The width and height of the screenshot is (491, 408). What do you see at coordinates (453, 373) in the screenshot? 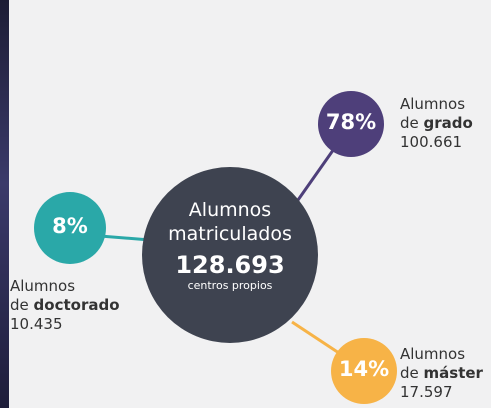
I see `level: máster` at bounding box center [453, 373].